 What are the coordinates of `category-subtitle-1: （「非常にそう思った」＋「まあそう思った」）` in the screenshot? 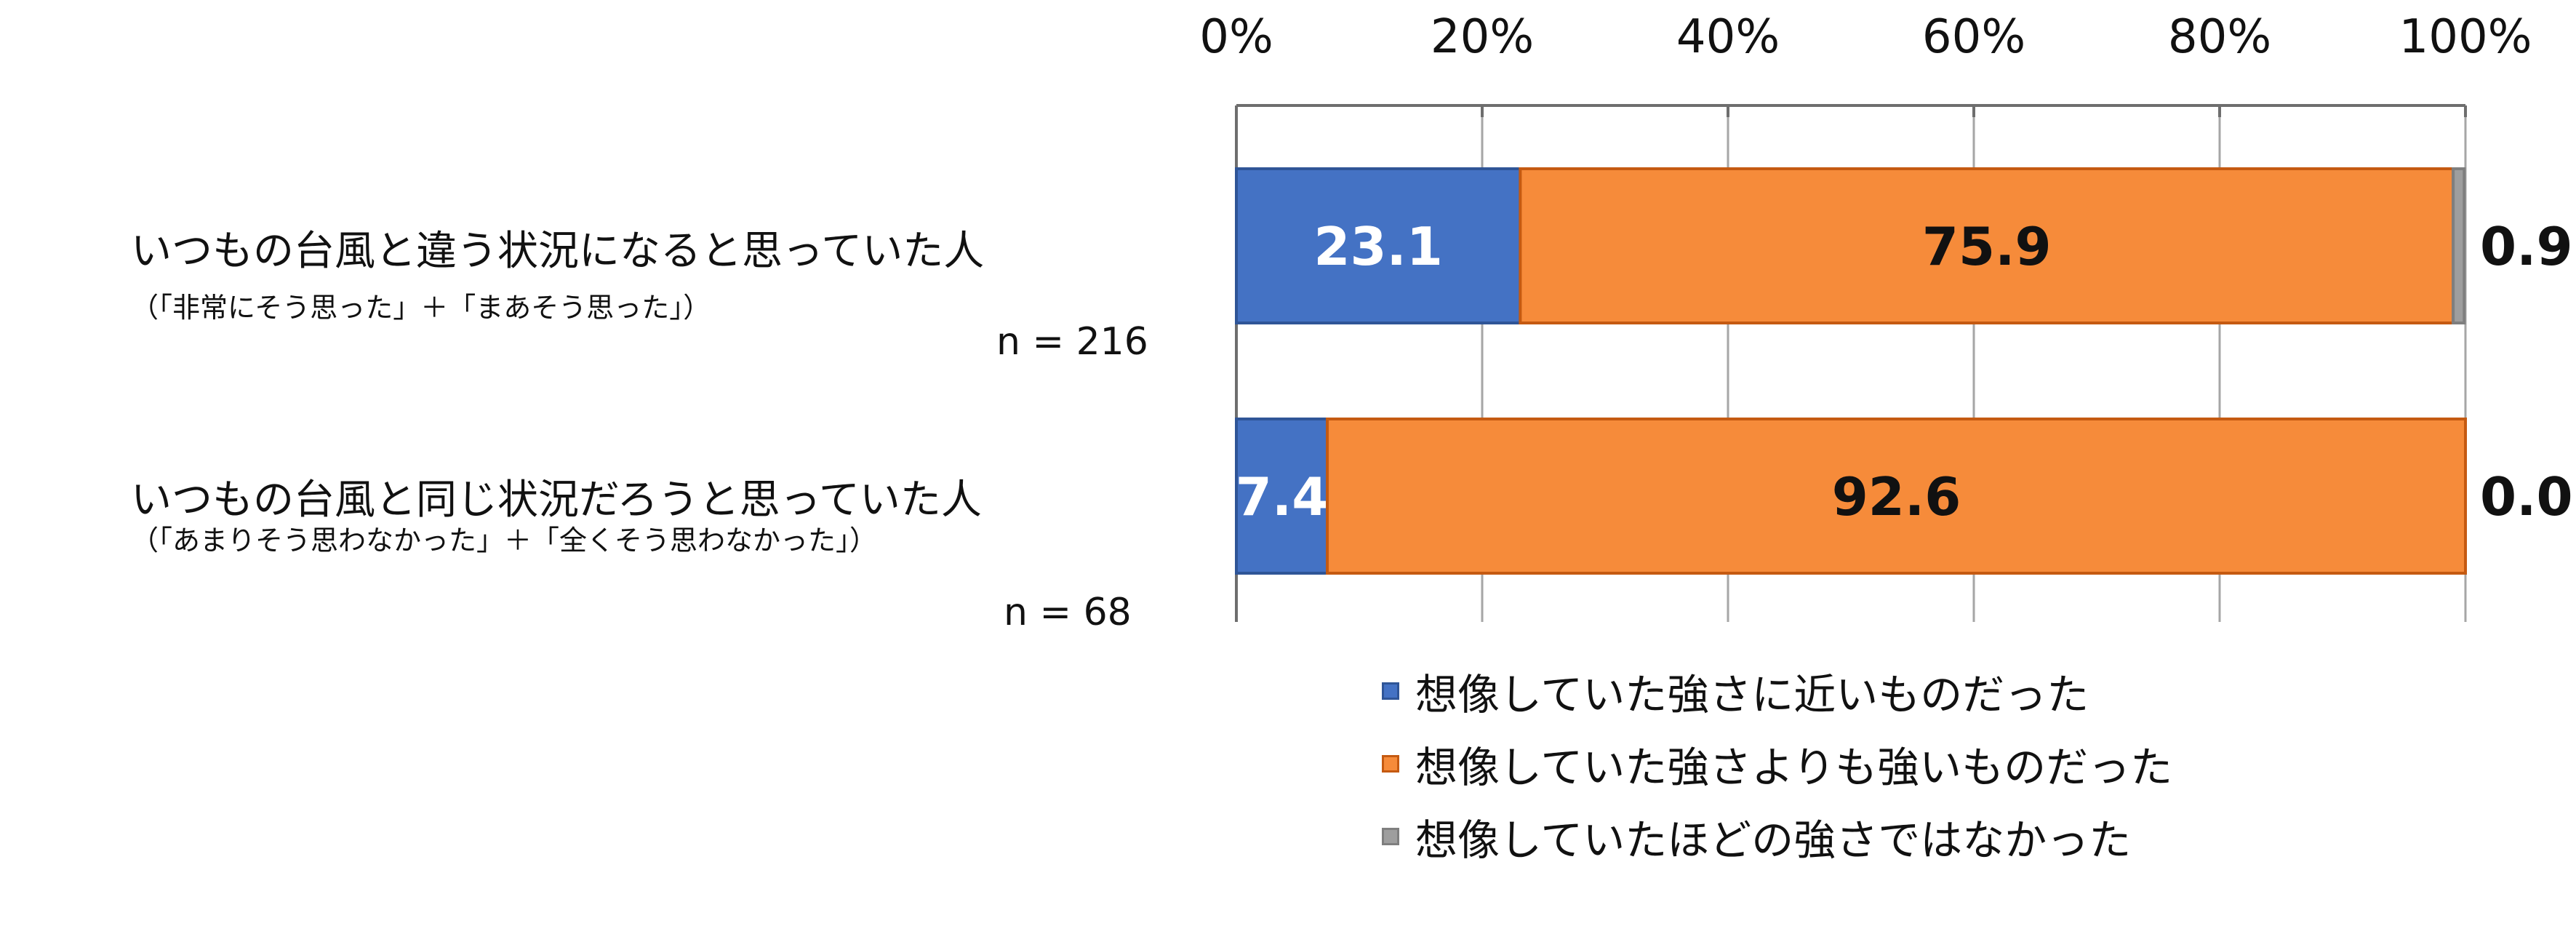 It's located at (421, 308).